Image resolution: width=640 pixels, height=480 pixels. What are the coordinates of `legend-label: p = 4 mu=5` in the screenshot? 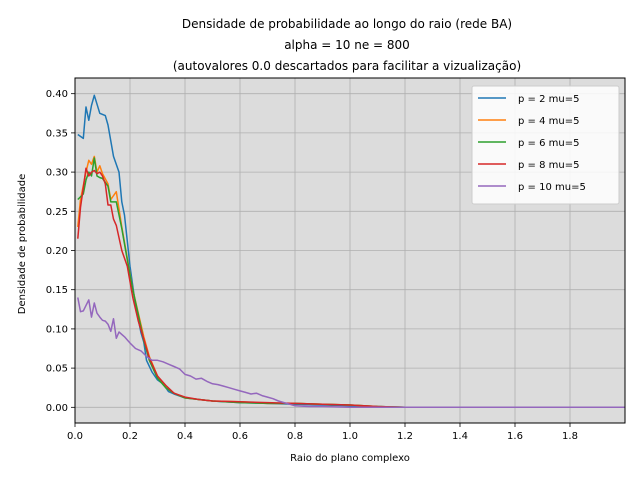 It's located at (548, 121).